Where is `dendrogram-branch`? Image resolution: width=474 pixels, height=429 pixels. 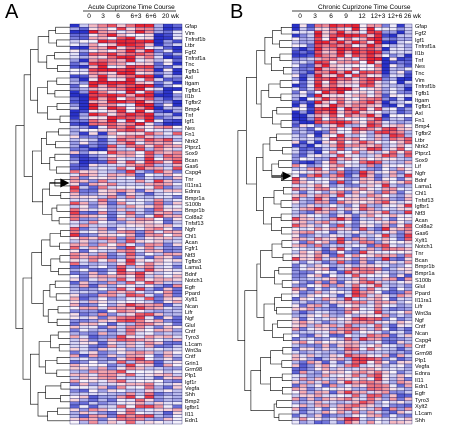 dendrogram-branch is located at coordinates (55, 189).